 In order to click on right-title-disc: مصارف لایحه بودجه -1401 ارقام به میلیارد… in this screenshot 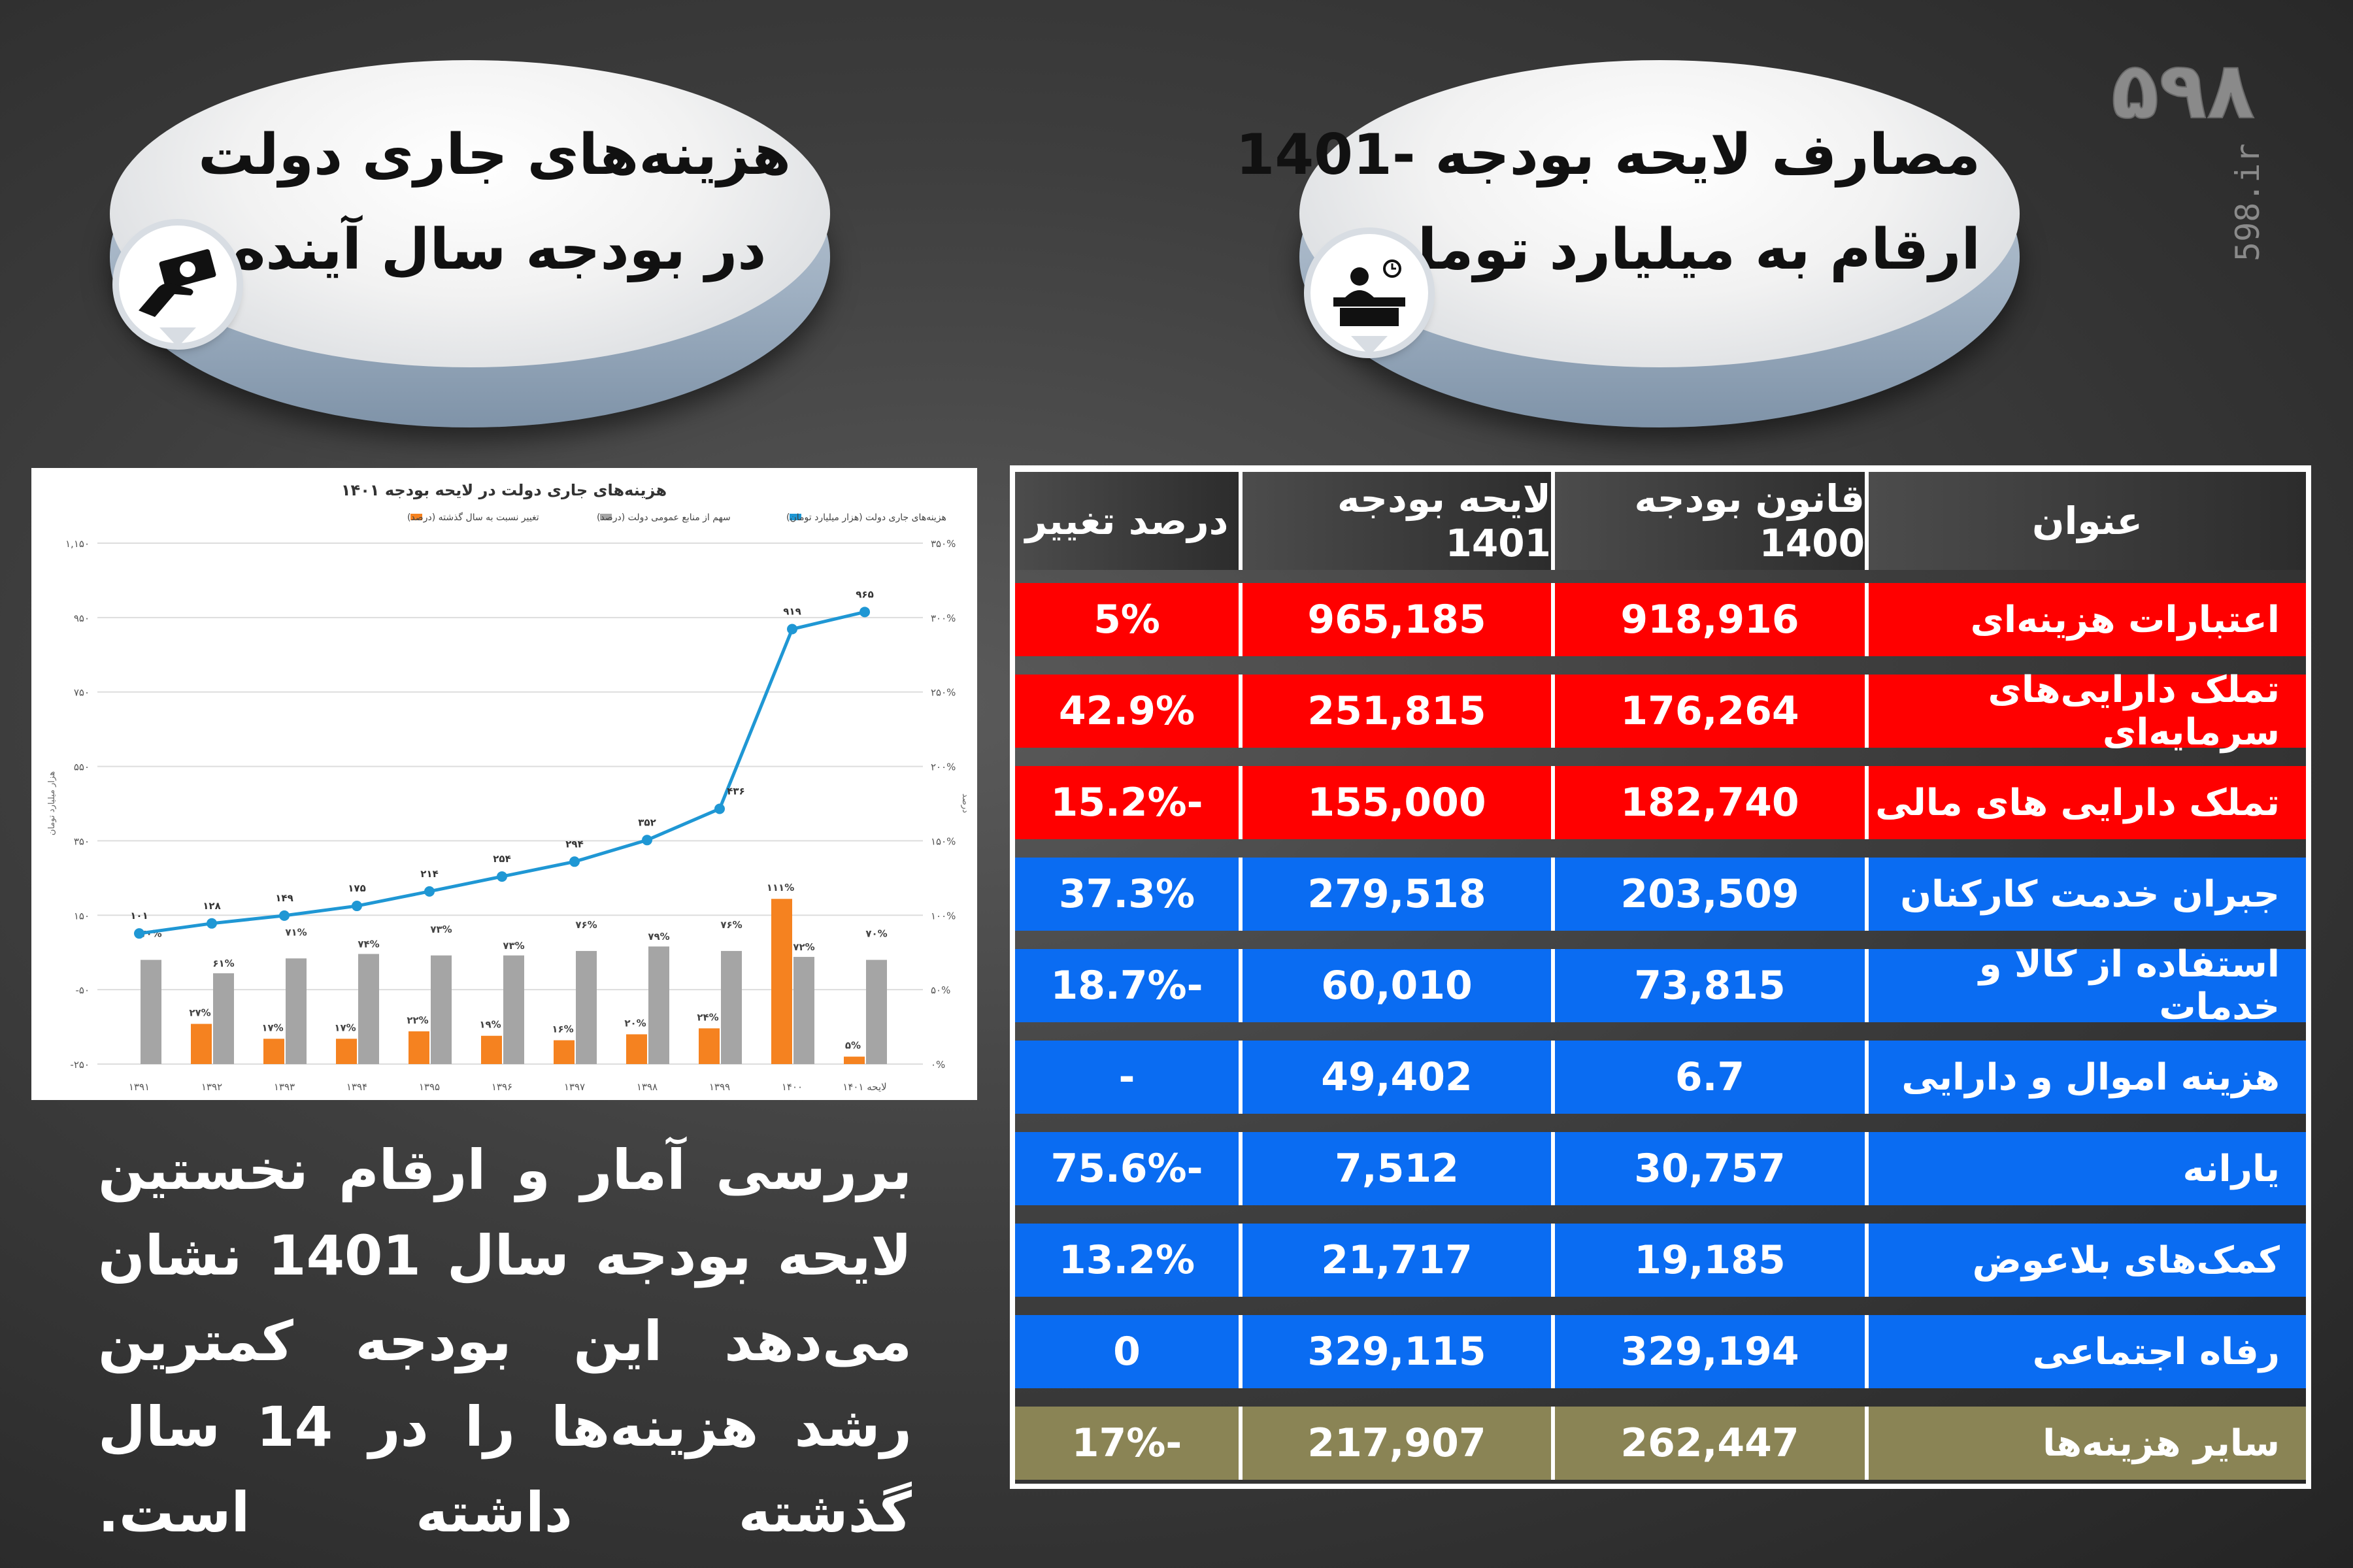, I will do `click(1627, 243)`.